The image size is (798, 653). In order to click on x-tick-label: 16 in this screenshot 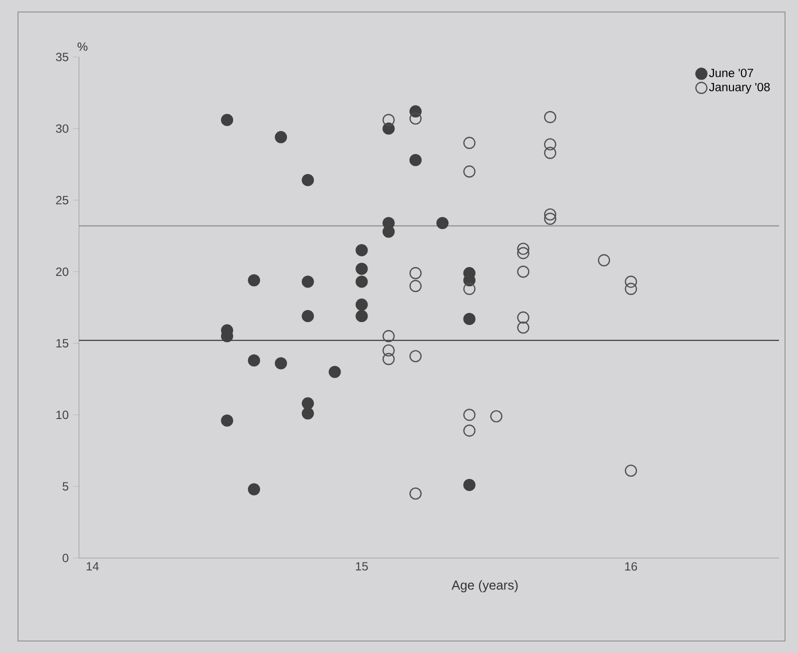, I will do `click(631, 566)`.